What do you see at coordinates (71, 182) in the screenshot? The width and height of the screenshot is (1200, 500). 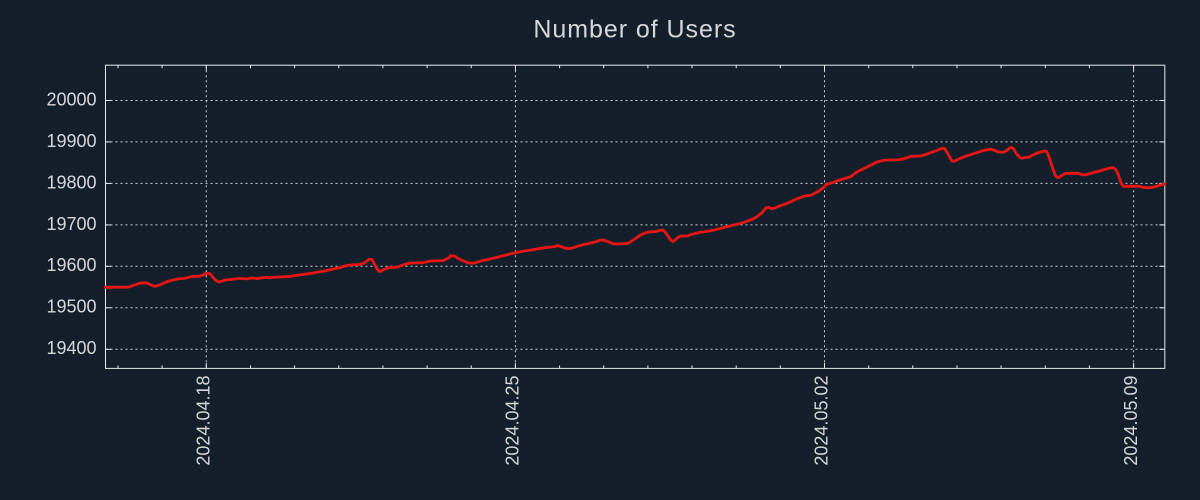 I see `svg-text: 19800` at bounding box center [71, 182].